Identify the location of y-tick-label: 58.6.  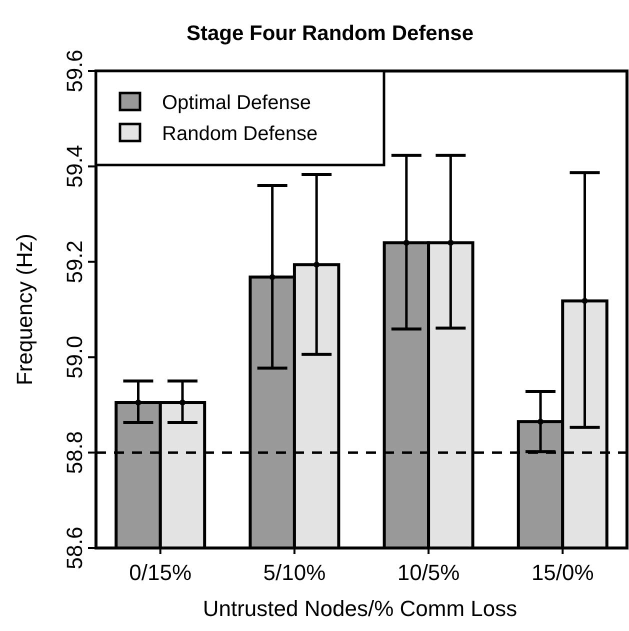
(74, 548).